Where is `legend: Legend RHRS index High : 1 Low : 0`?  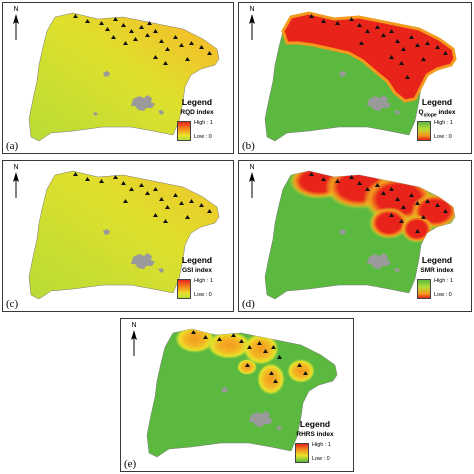
legend: Legend RHRS index High : 1 Low : 0 is located at coordinates (315, 444).